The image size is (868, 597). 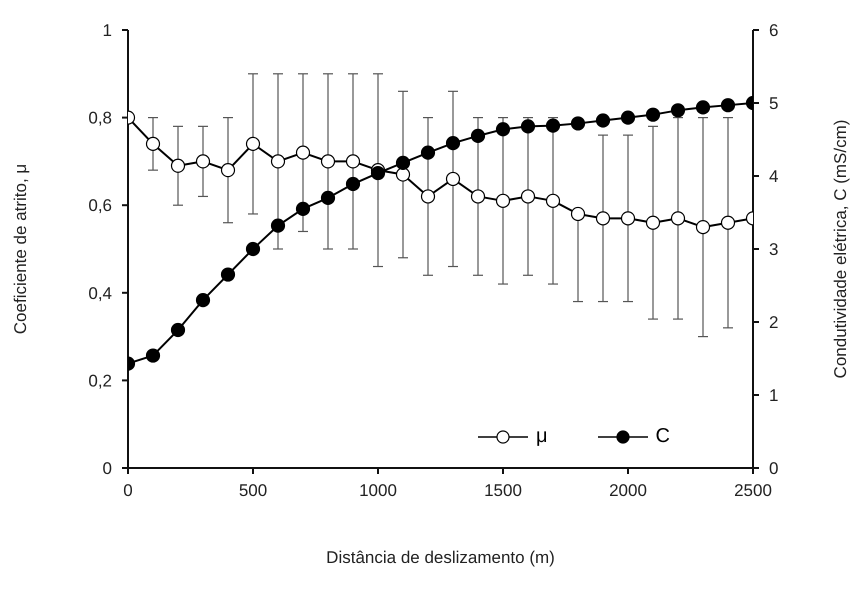 I want to click on y2-tick-label: 0, so click(x=773, y=468).